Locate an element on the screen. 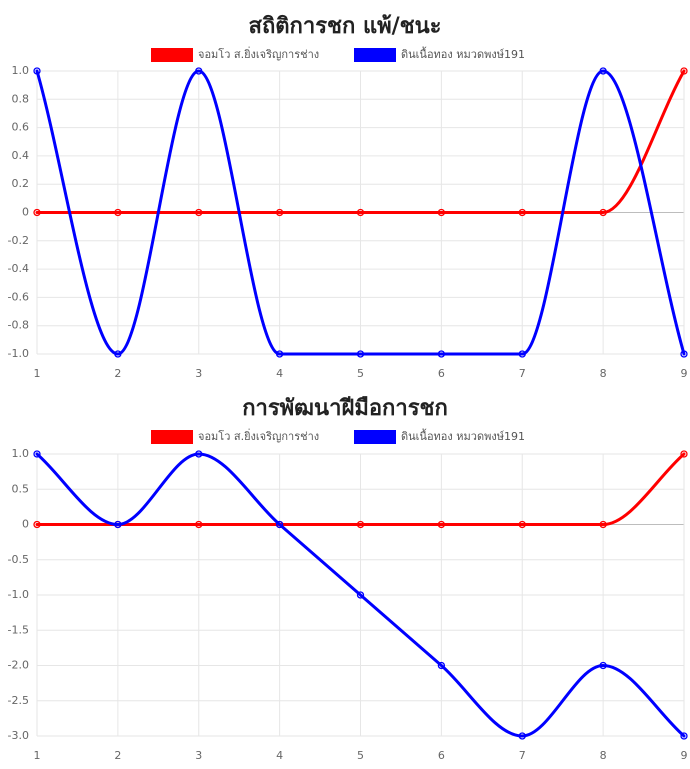  y-tick-label: 0.2 is located at coordinates (21, 183).